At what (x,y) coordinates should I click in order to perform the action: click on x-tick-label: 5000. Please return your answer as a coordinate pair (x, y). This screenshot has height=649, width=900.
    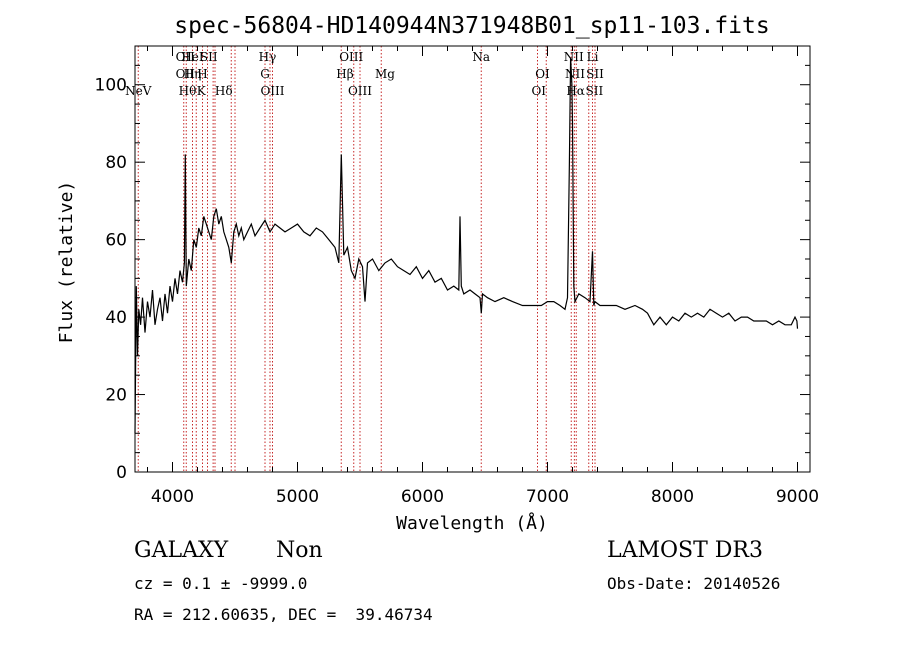
    Looking at the image, I should click on (297, 497).